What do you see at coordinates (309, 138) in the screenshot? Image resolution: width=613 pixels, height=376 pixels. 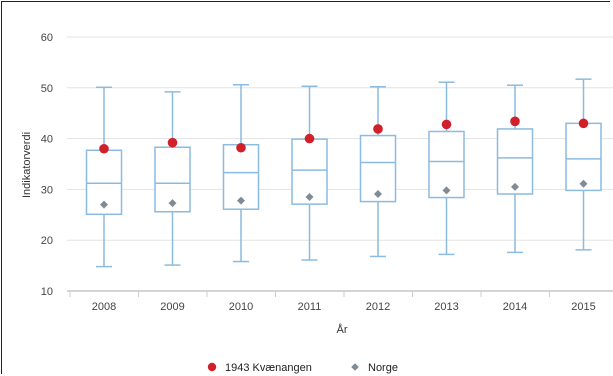 I see `point-kvaenangen-2011` at bounding box center [309, 138].